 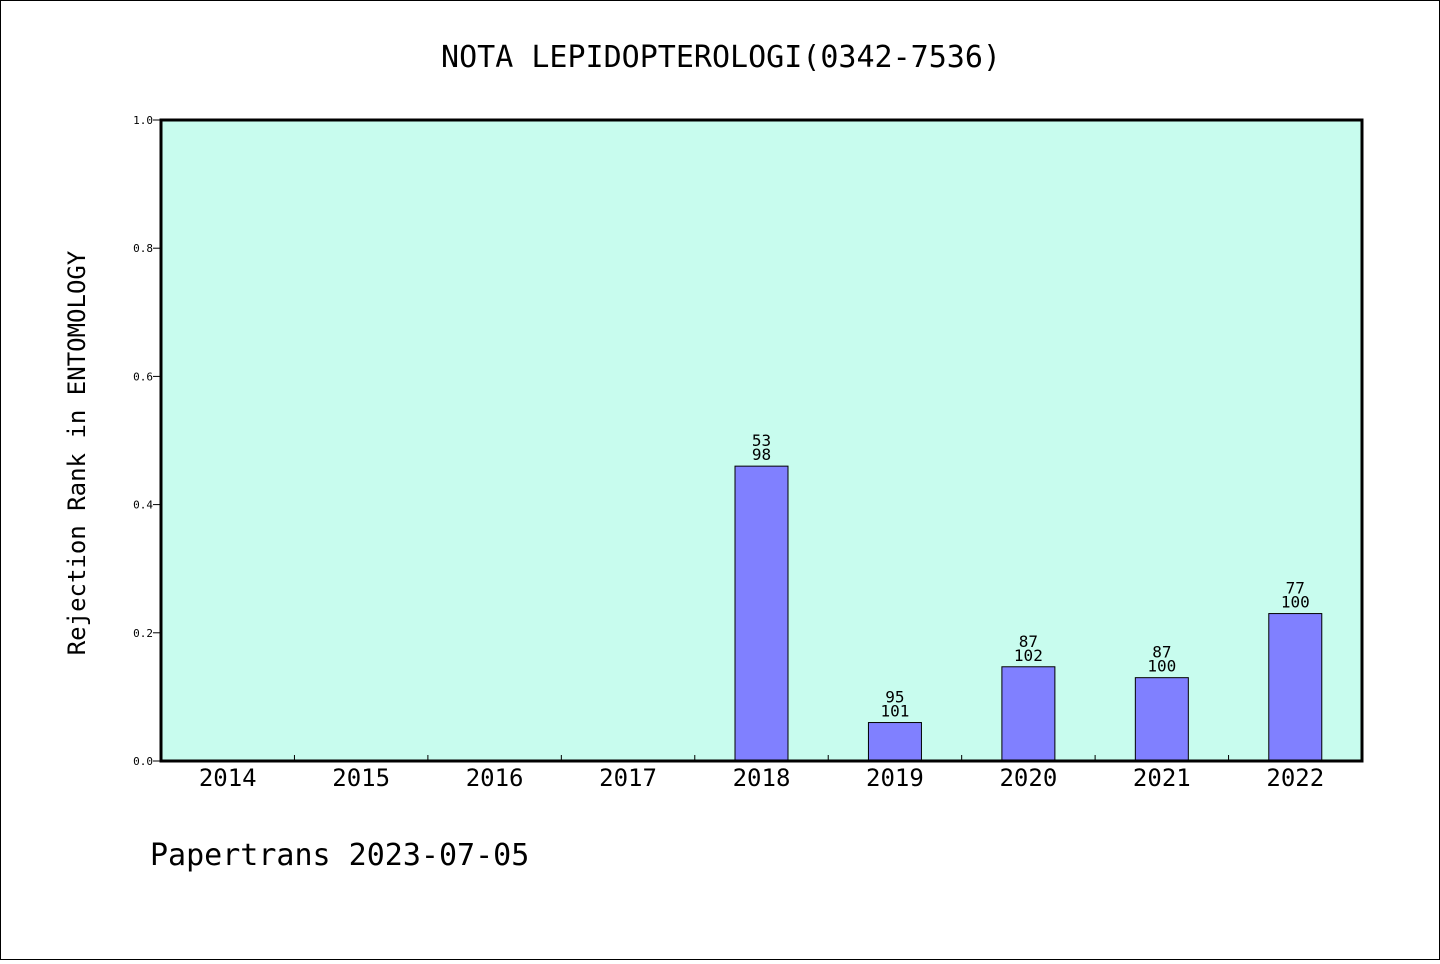 What do you see at coordinates (1295, 778) in the screenshot?
I see `x-tick-label: 2022` at bounding box center [1295, 778].